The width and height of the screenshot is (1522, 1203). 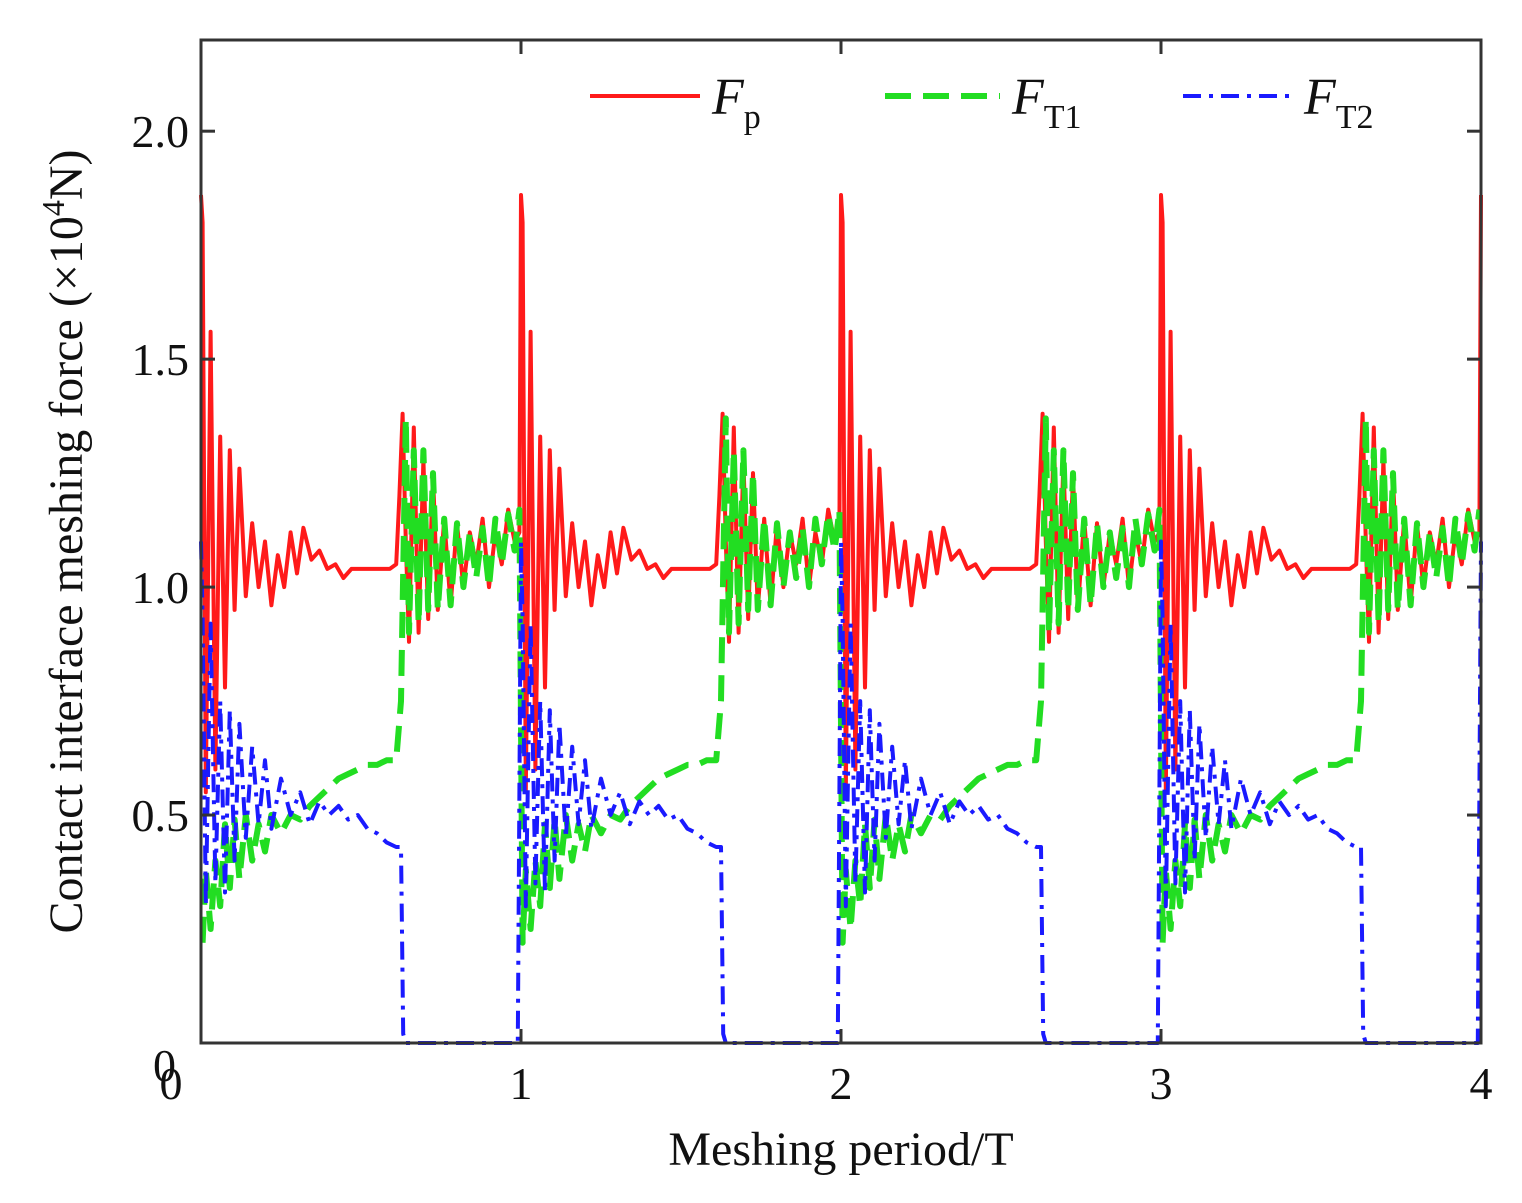 I want to click on y-tick-label: 1.0, so click(x=161, y=587).